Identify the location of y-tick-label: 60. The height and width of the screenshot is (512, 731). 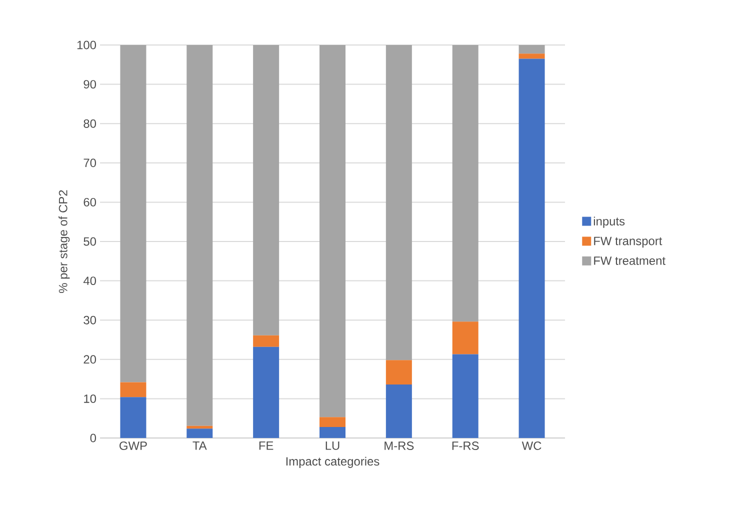
(90, 202).